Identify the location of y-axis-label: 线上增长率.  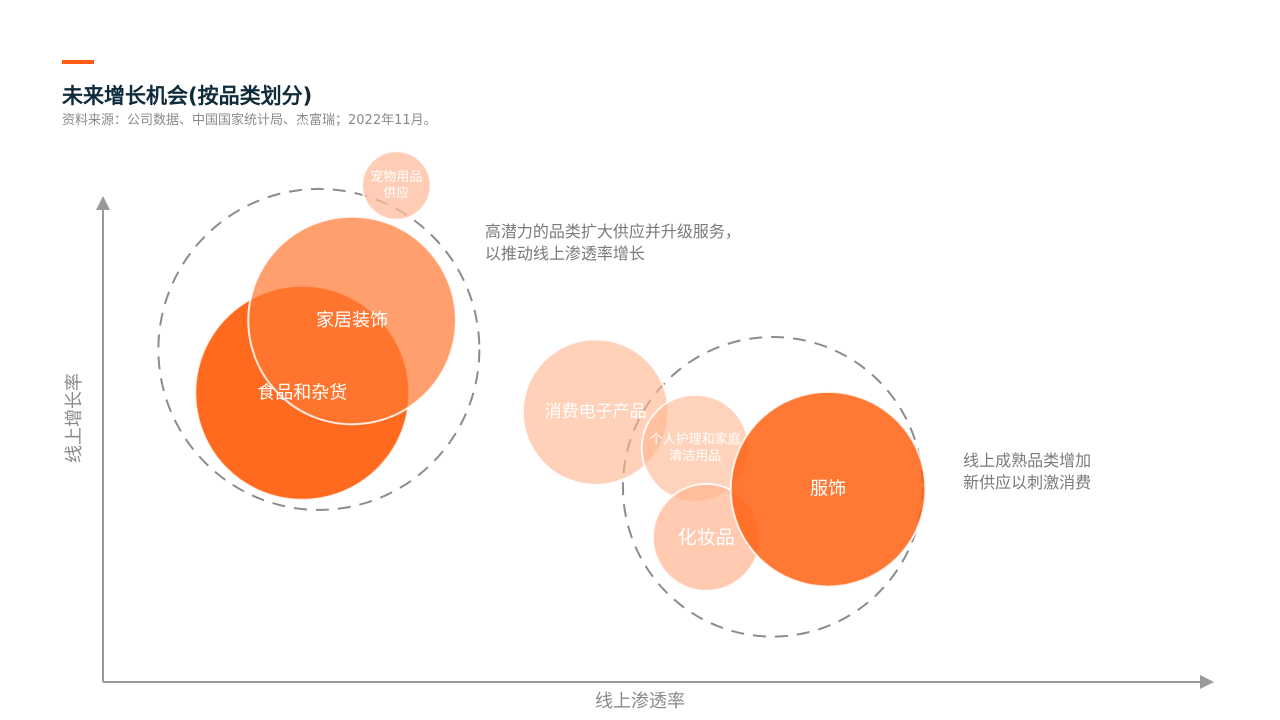
(74, 418).